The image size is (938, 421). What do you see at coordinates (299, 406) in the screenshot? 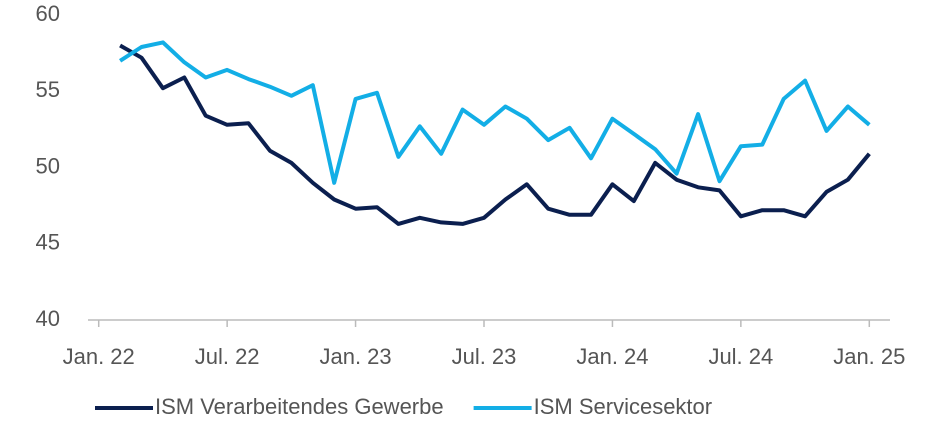
I see `legend-label: ISM Verarbeitendes Gewerbe` at bounding box center [299, 406].